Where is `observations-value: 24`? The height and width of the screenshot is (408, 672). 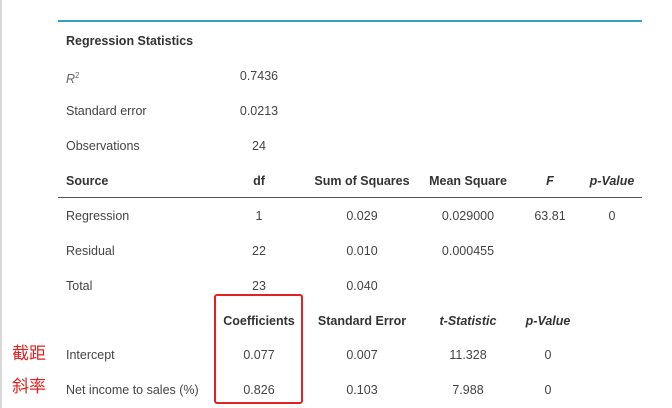 observations-value: 24 is located at coordinates (259, 146).